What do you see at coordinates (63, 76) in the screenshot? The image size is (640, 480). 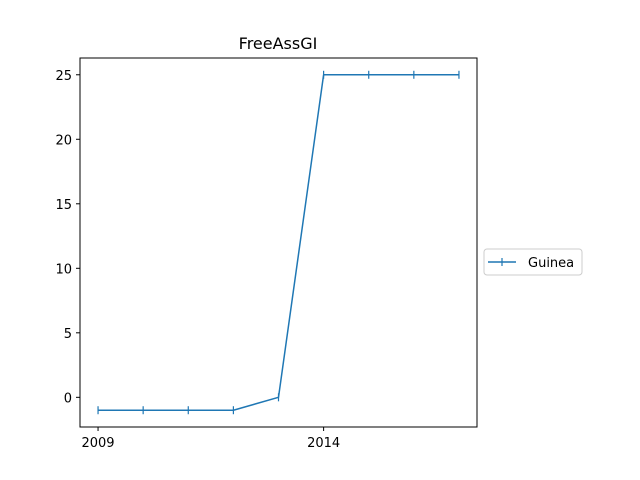 I see `y-tick-label: 25` at bounding box center [63, 76].